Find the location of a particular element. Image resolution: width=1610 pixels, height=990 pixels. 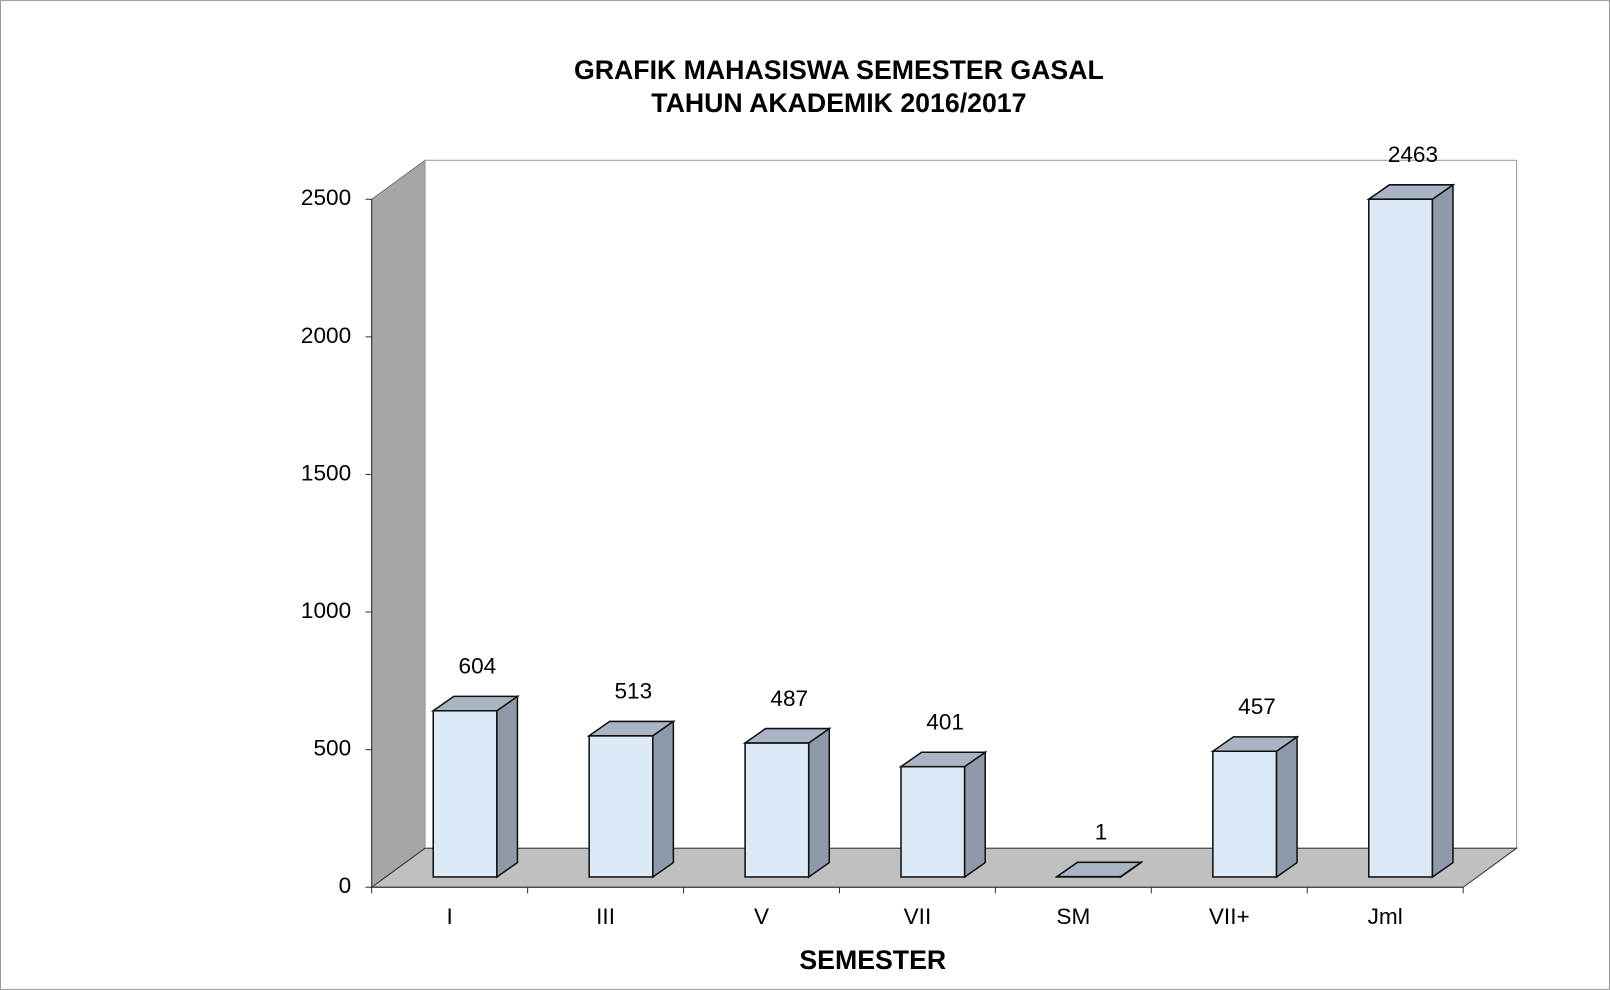

y-tick-label: 1000 is located at coordinates (326, 610).